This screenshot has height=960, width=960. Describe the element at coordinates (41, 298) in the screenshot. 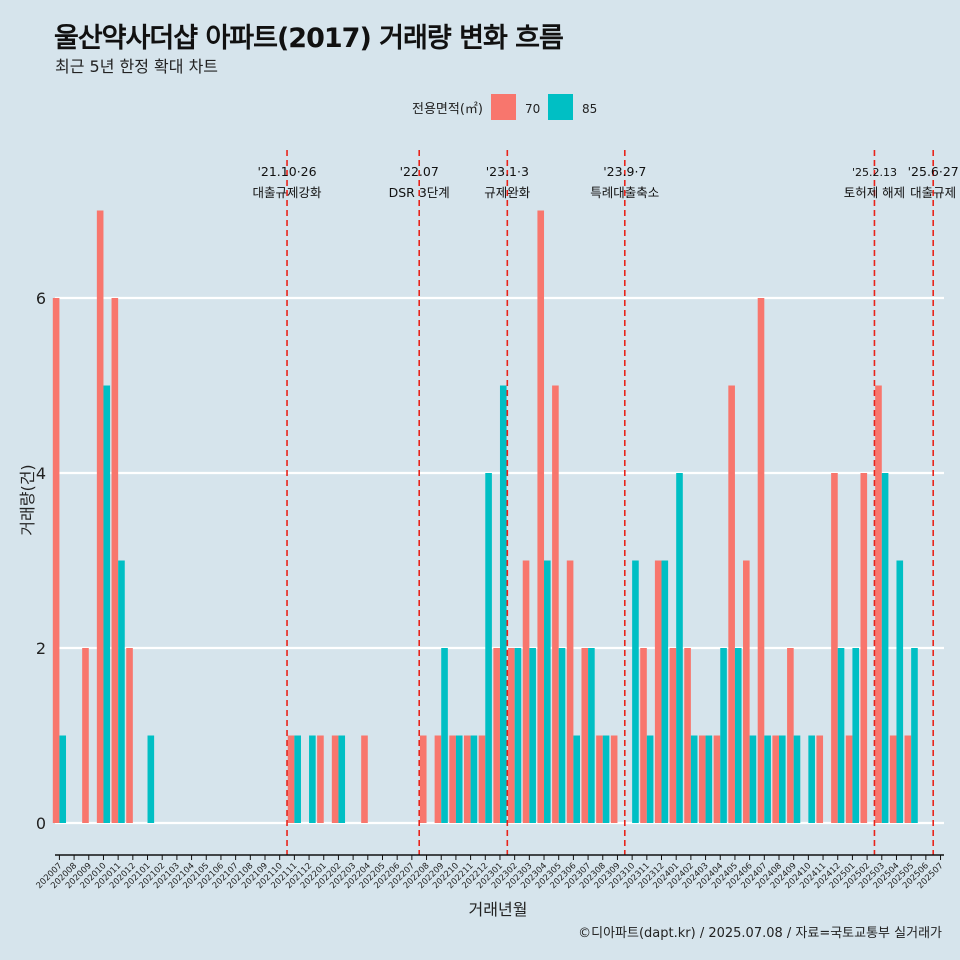

I see `y-tick-label: 6` at that location.